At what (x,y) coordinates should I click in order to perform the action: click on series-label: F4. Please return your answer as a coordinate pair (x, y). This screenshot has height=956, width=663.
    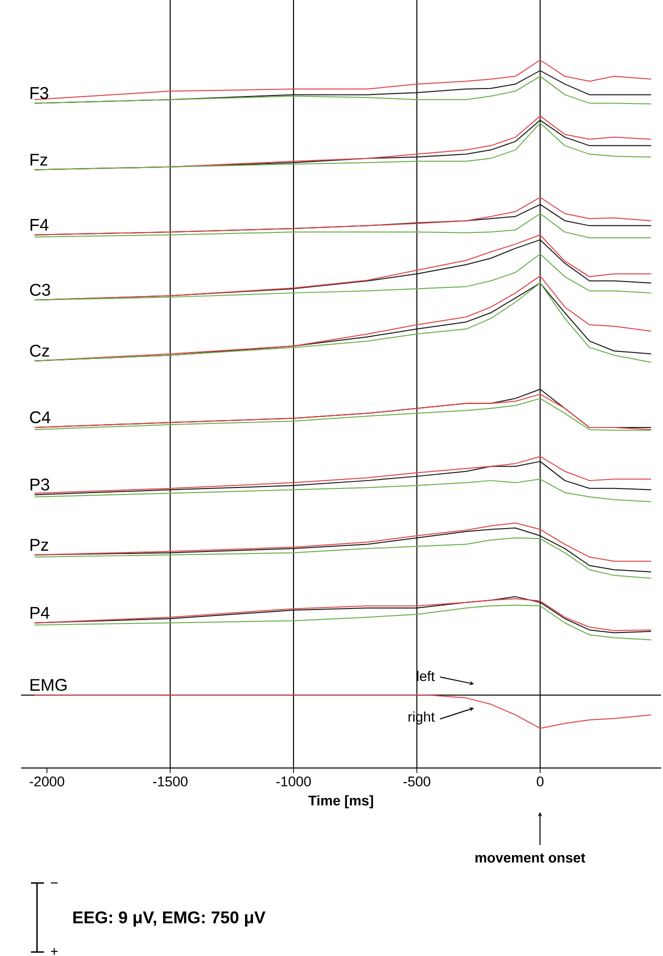
    Looking at the image, I should click on (39, 225).